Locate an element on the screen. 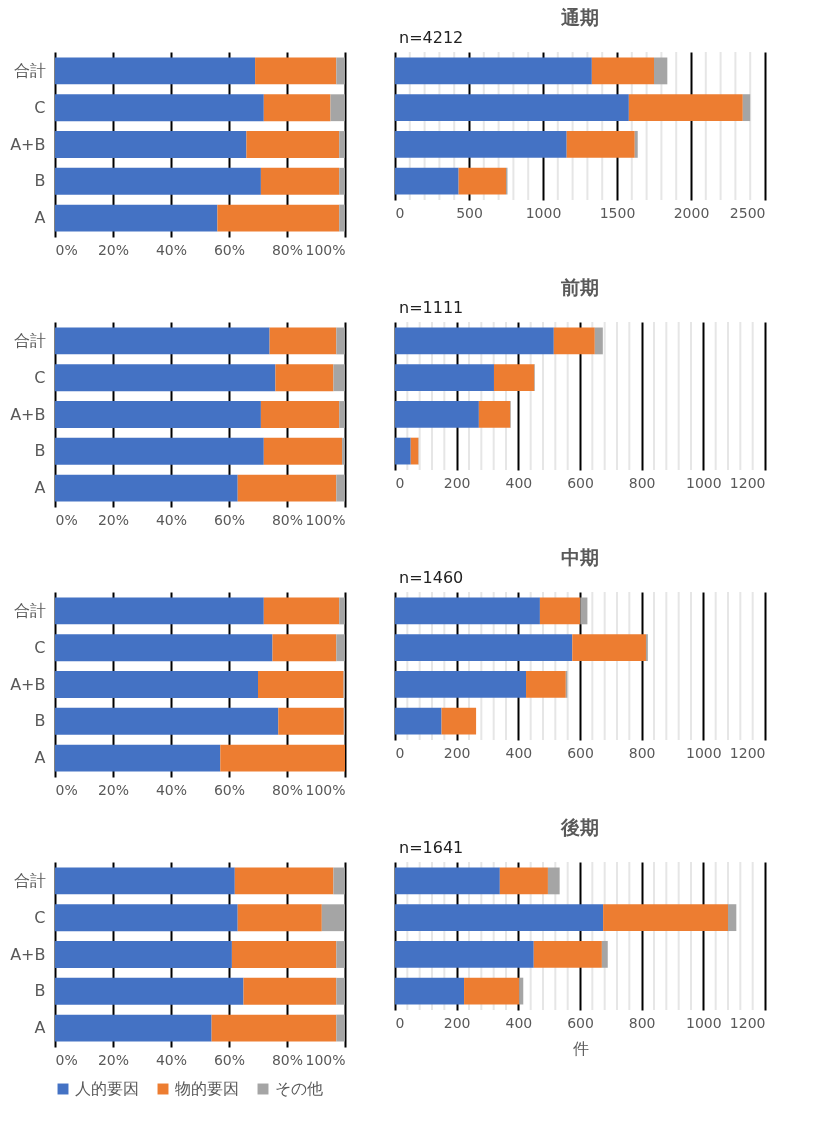 This screenshot has height=1135, width=835. x-tick-label: 2500 is located at coordinates (747, 212).